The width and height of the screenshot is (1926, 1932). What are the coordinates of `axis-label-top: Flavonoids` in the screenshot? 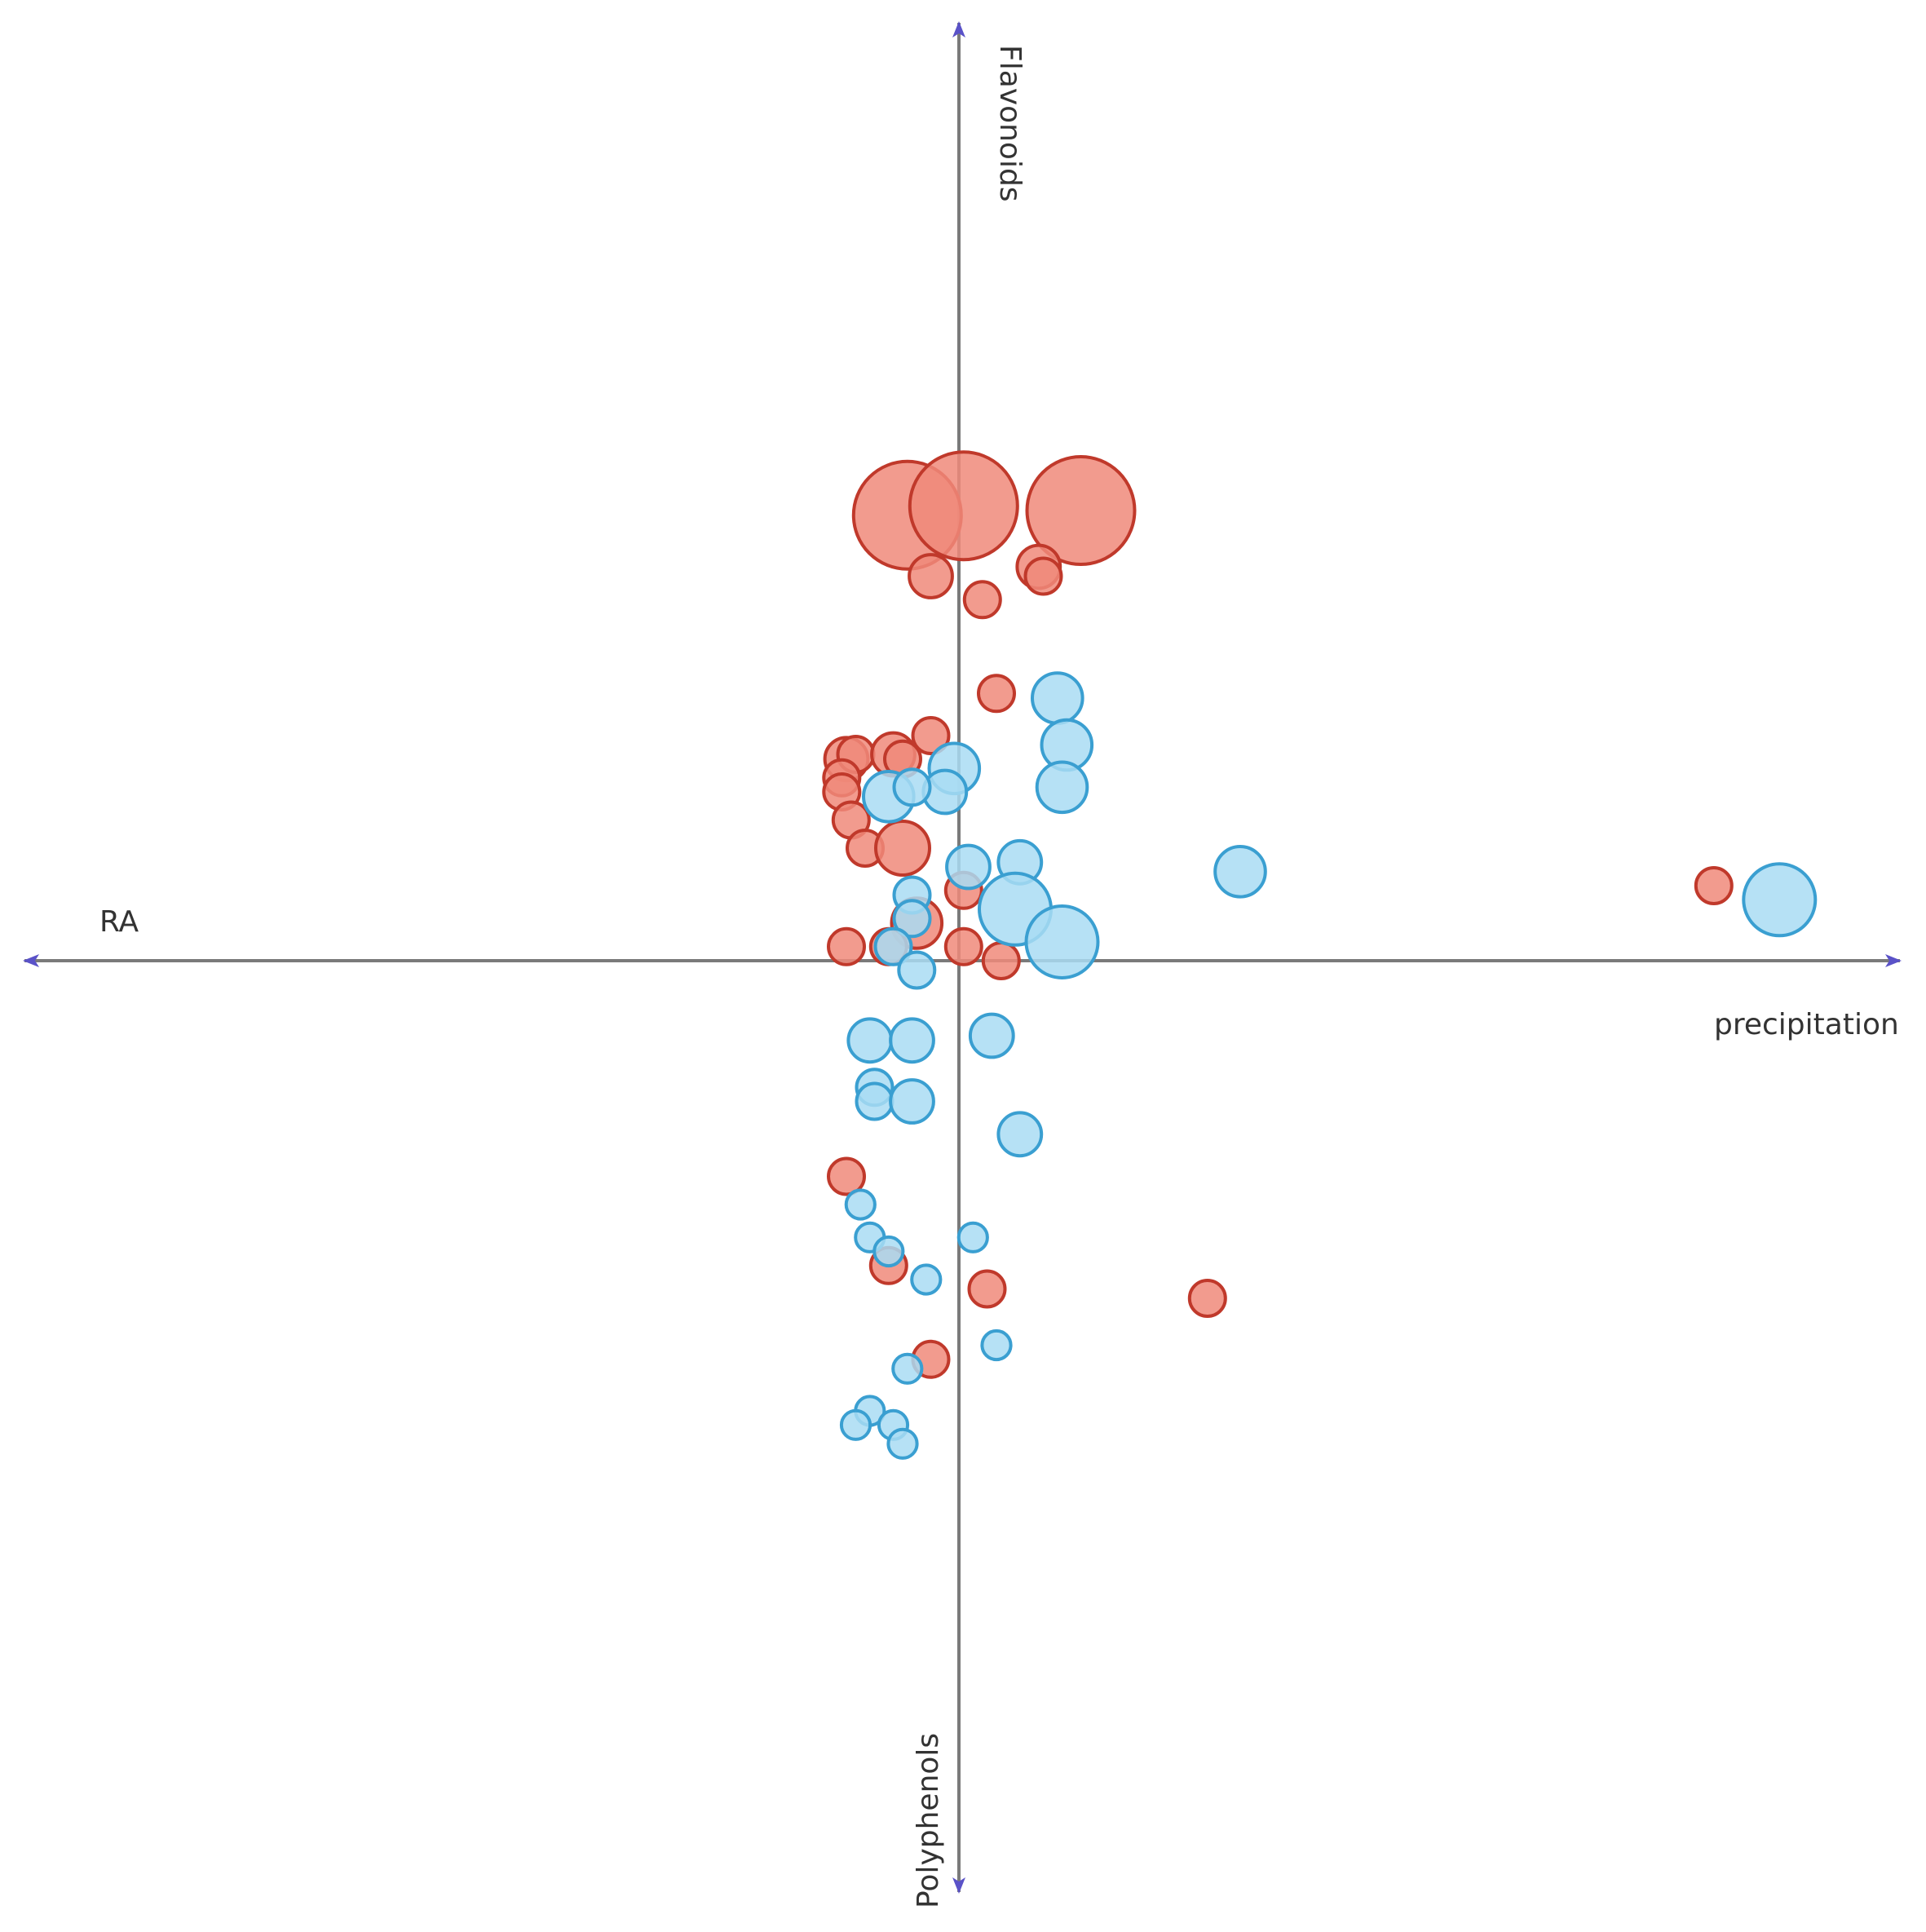 It's located at (1010, 124).